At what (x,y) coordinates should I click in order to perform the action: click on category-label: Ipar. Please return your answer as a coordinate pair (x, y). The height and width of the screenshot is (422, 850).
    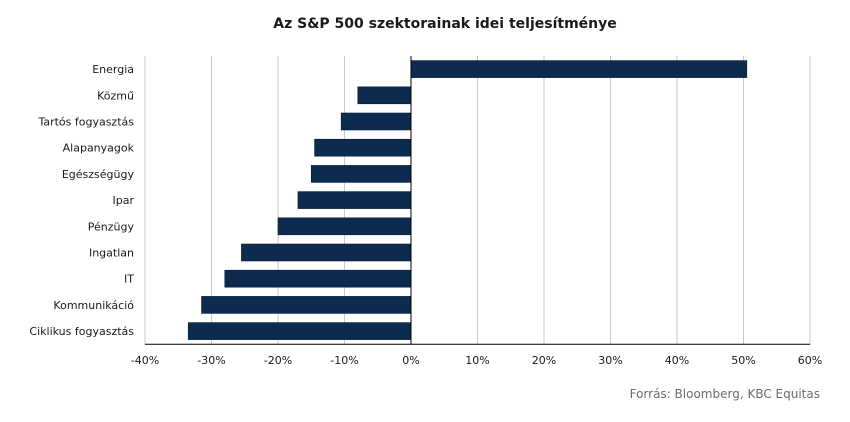
    Looking at the image, I should click on (124, 200).